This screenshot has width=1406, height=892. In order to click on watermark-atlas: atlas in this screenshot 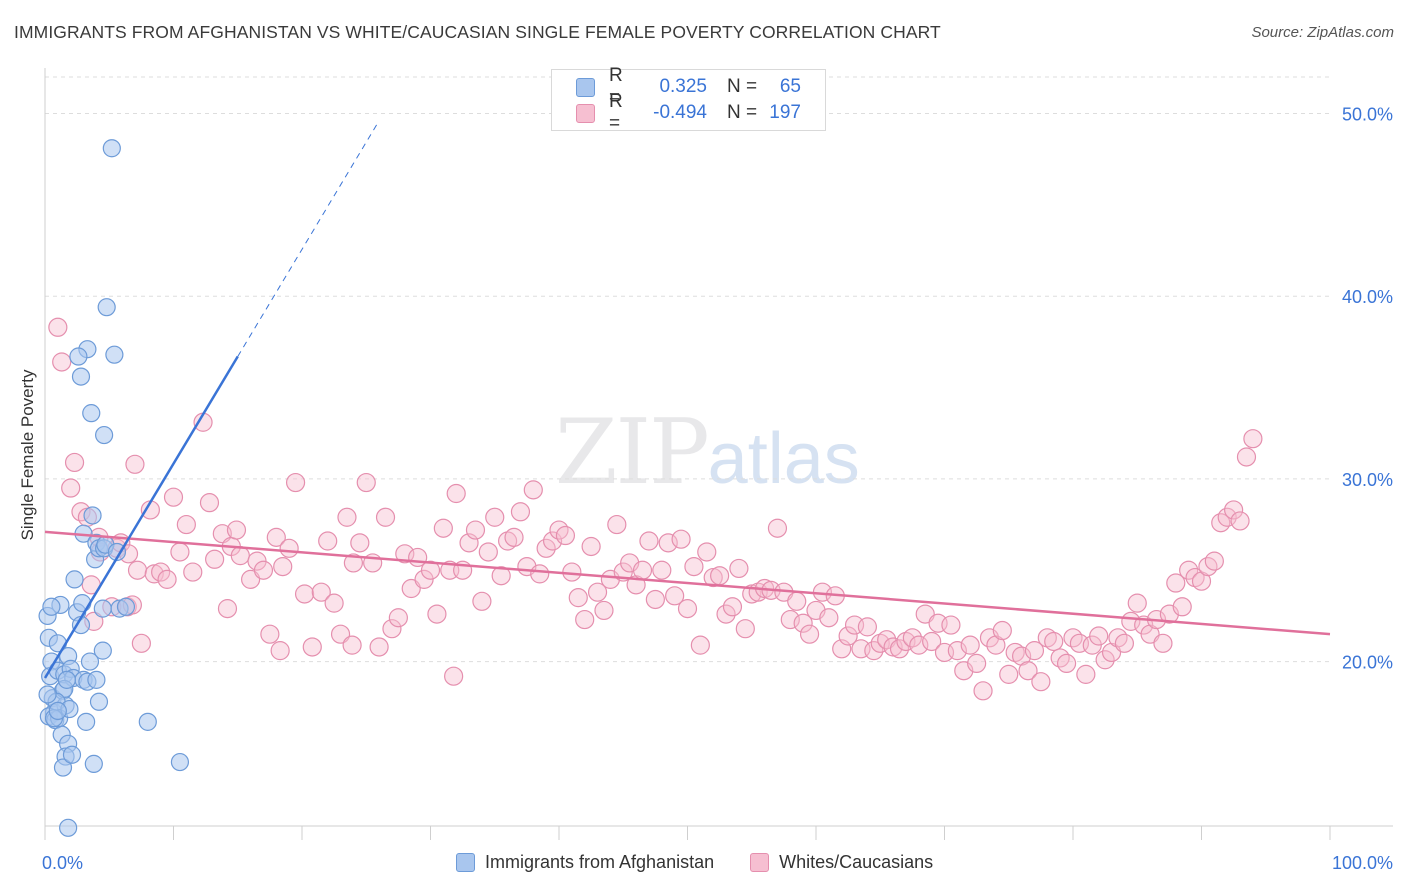, I will do `click(783, 459)`.